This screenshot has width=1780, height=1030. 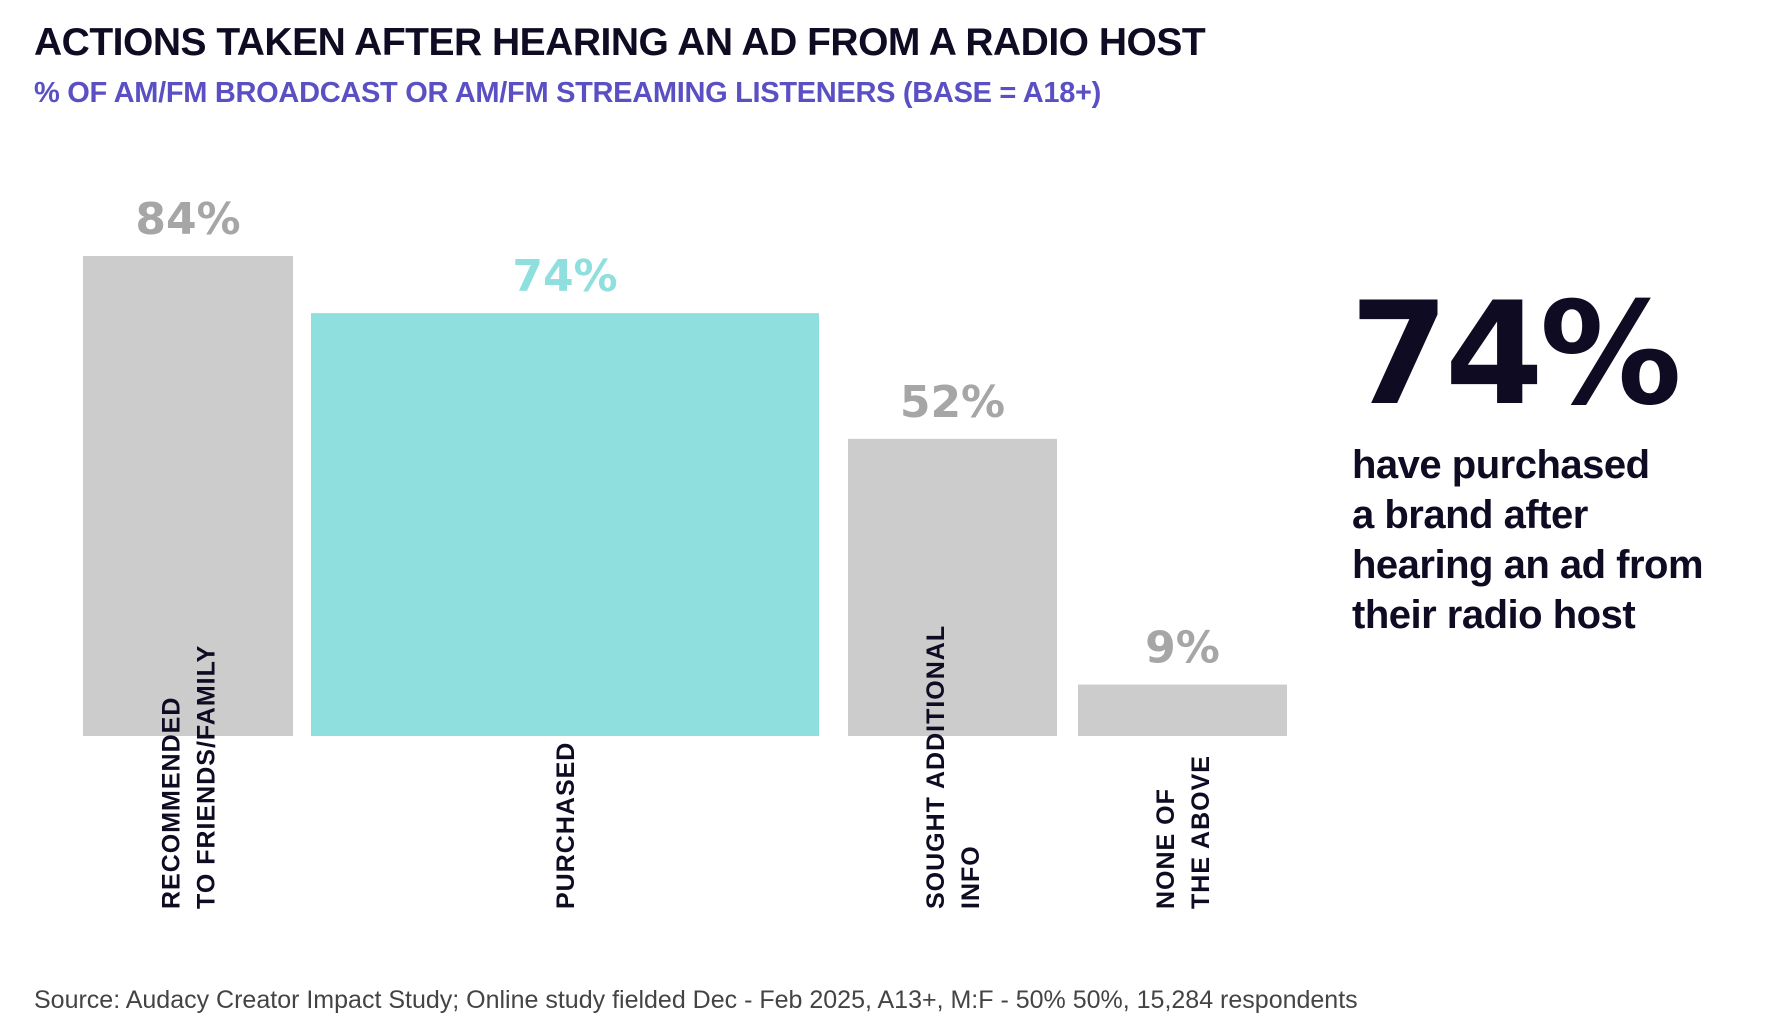 I want to click on category-label: THE ABOVE, so click(x=1201, y=832).